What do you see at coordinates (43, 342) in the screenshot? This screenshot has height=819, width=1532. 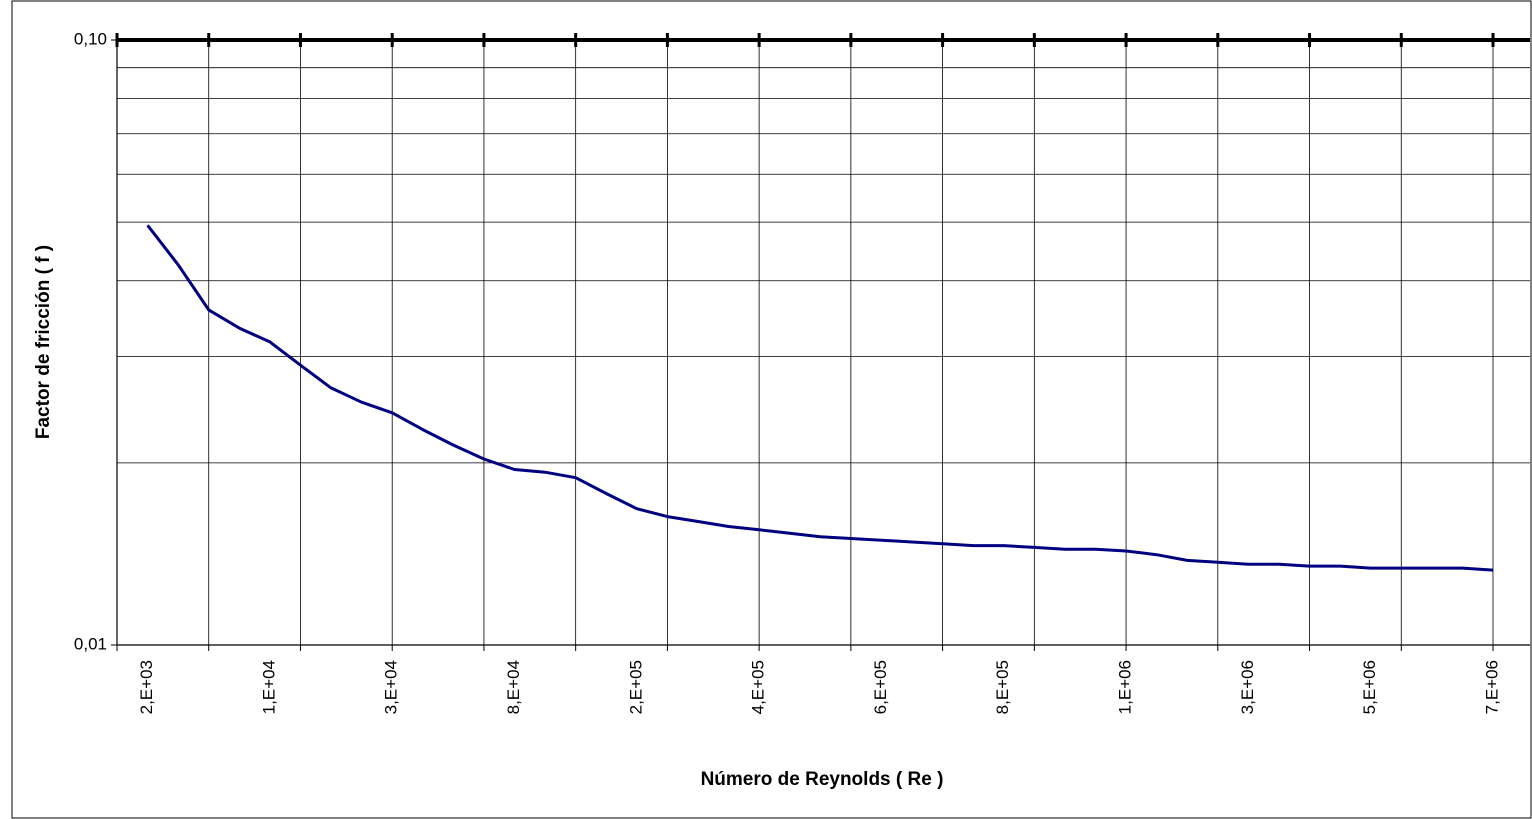 I see `y-axis-title: Factor de fricción ( f )` at bounding box center [43, 342].